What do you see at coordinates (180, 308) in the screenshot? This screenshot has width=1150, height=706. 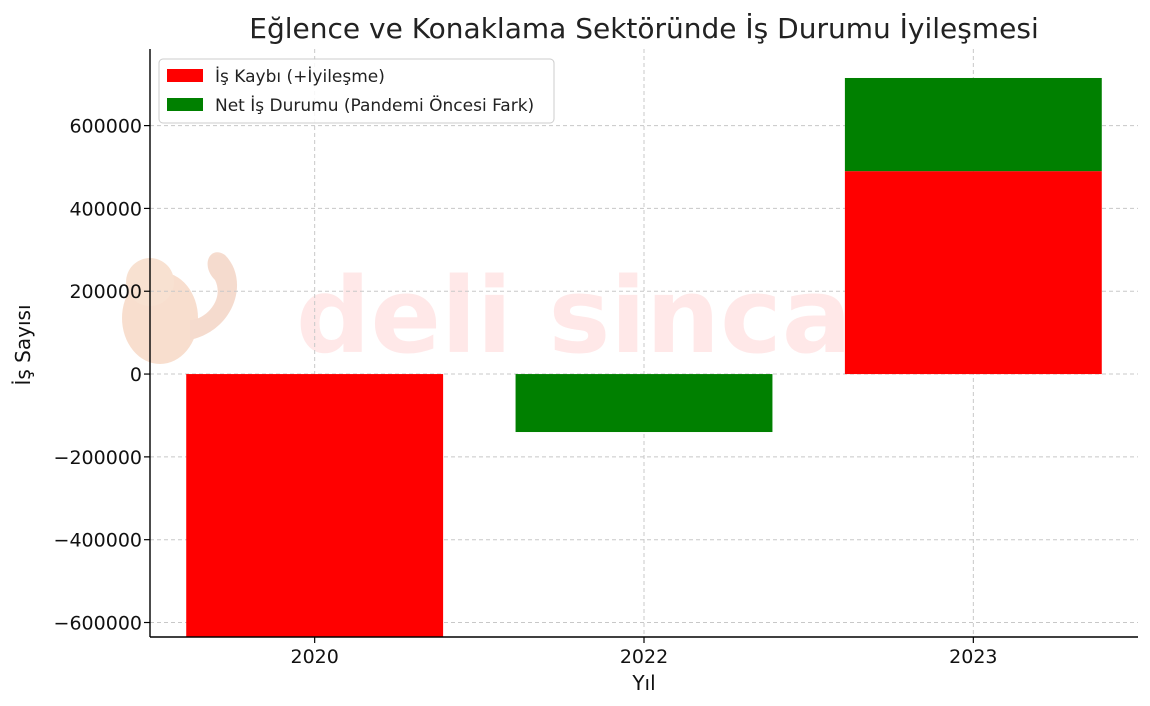 I see `squirrel-icon` at bounding box center [180, 308].